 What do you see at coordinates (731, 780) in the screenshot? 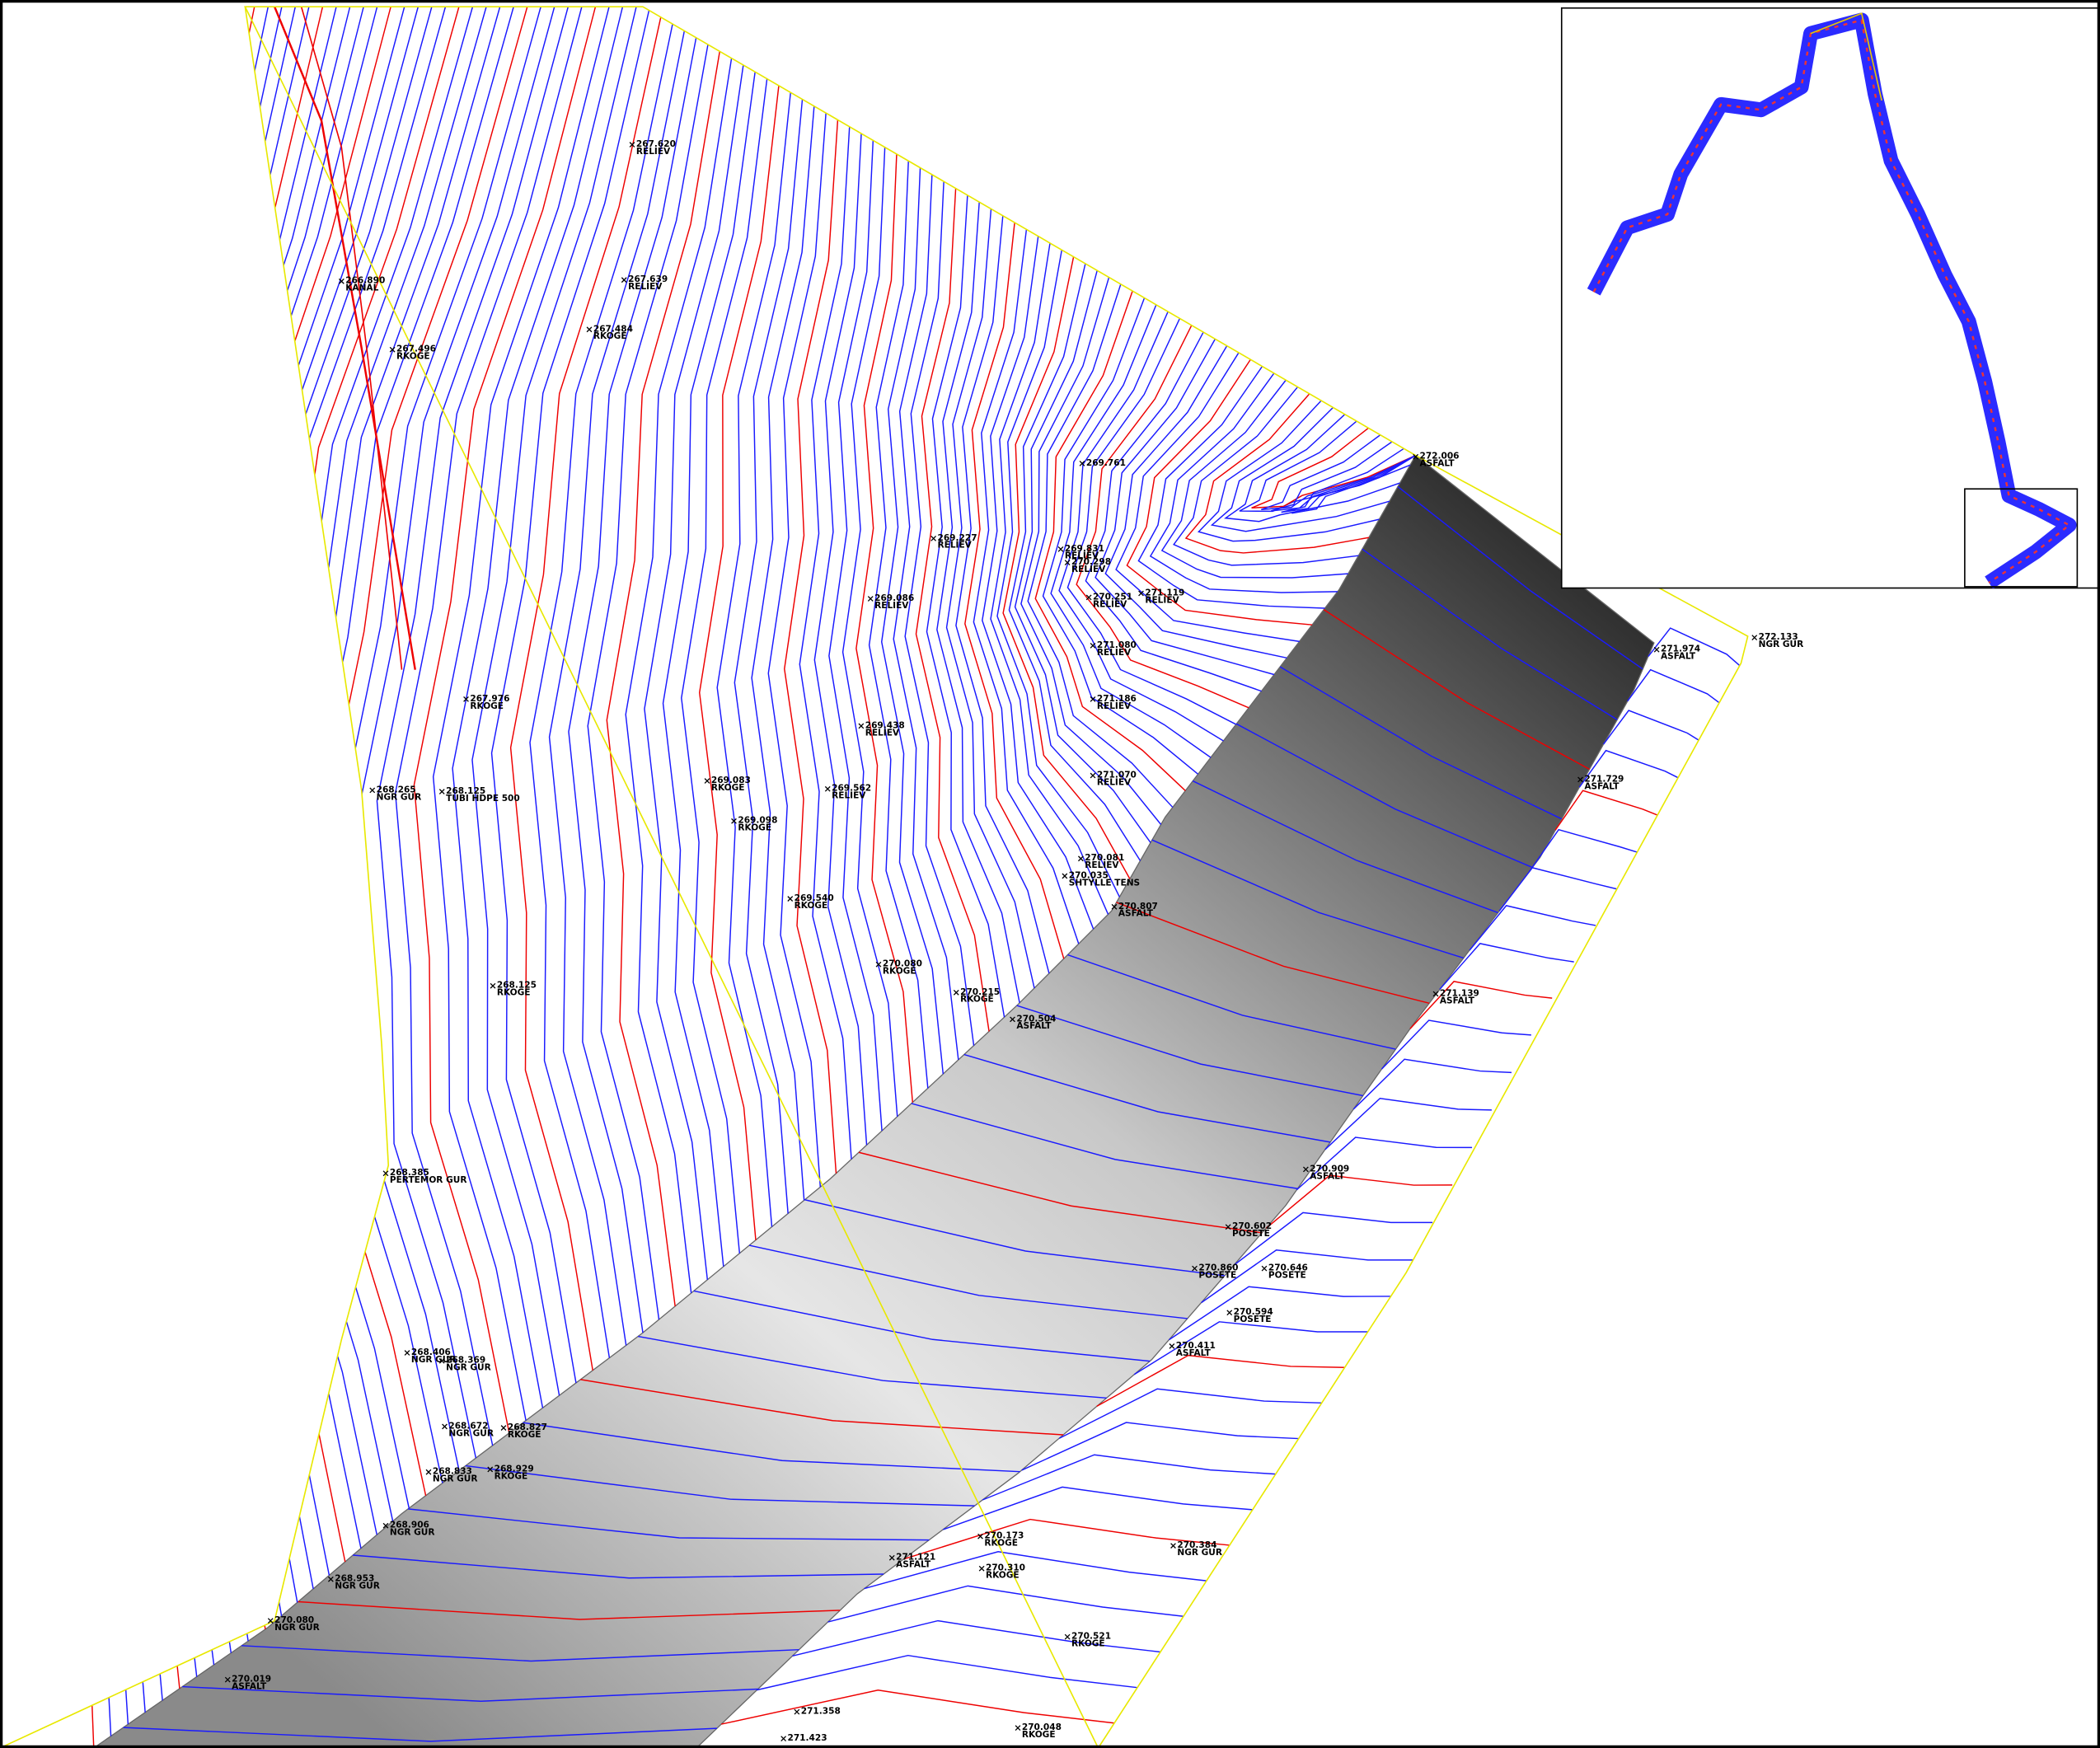
I see `point-elevation: 269.083` at bounding box center [731, 780].